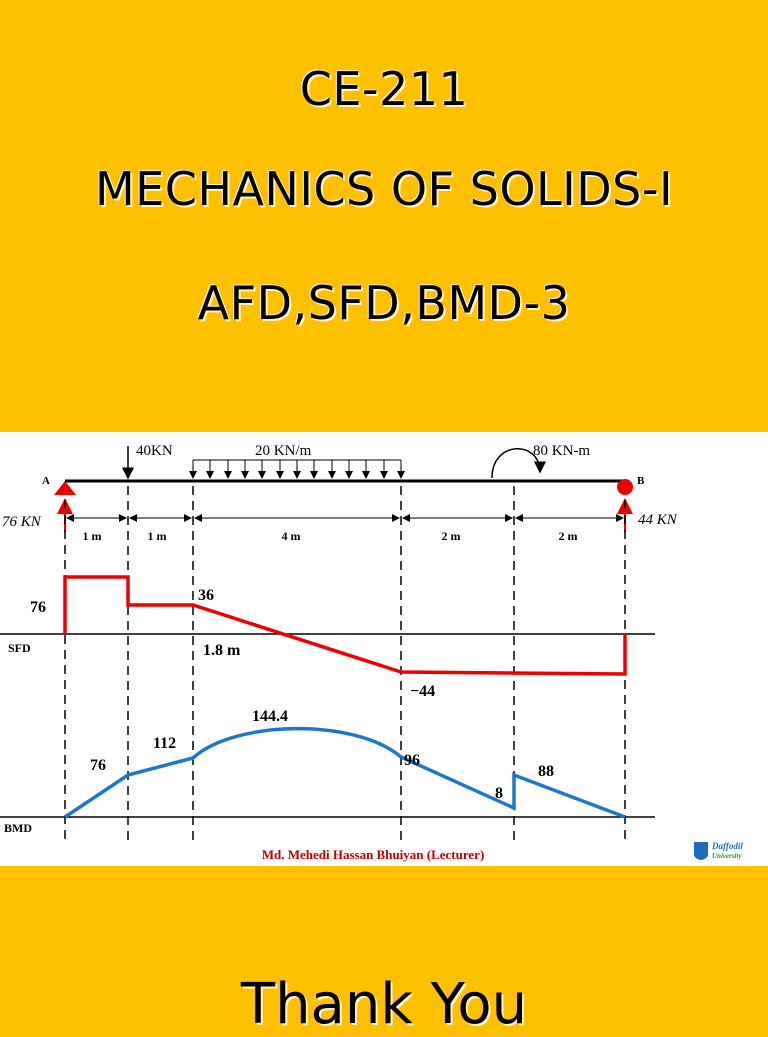 This screenshot has width=768, height=1037. What do you see at coordinates (46, 481) in the screenshot?
I see `support-label: A` at bounding box center [46, 481].